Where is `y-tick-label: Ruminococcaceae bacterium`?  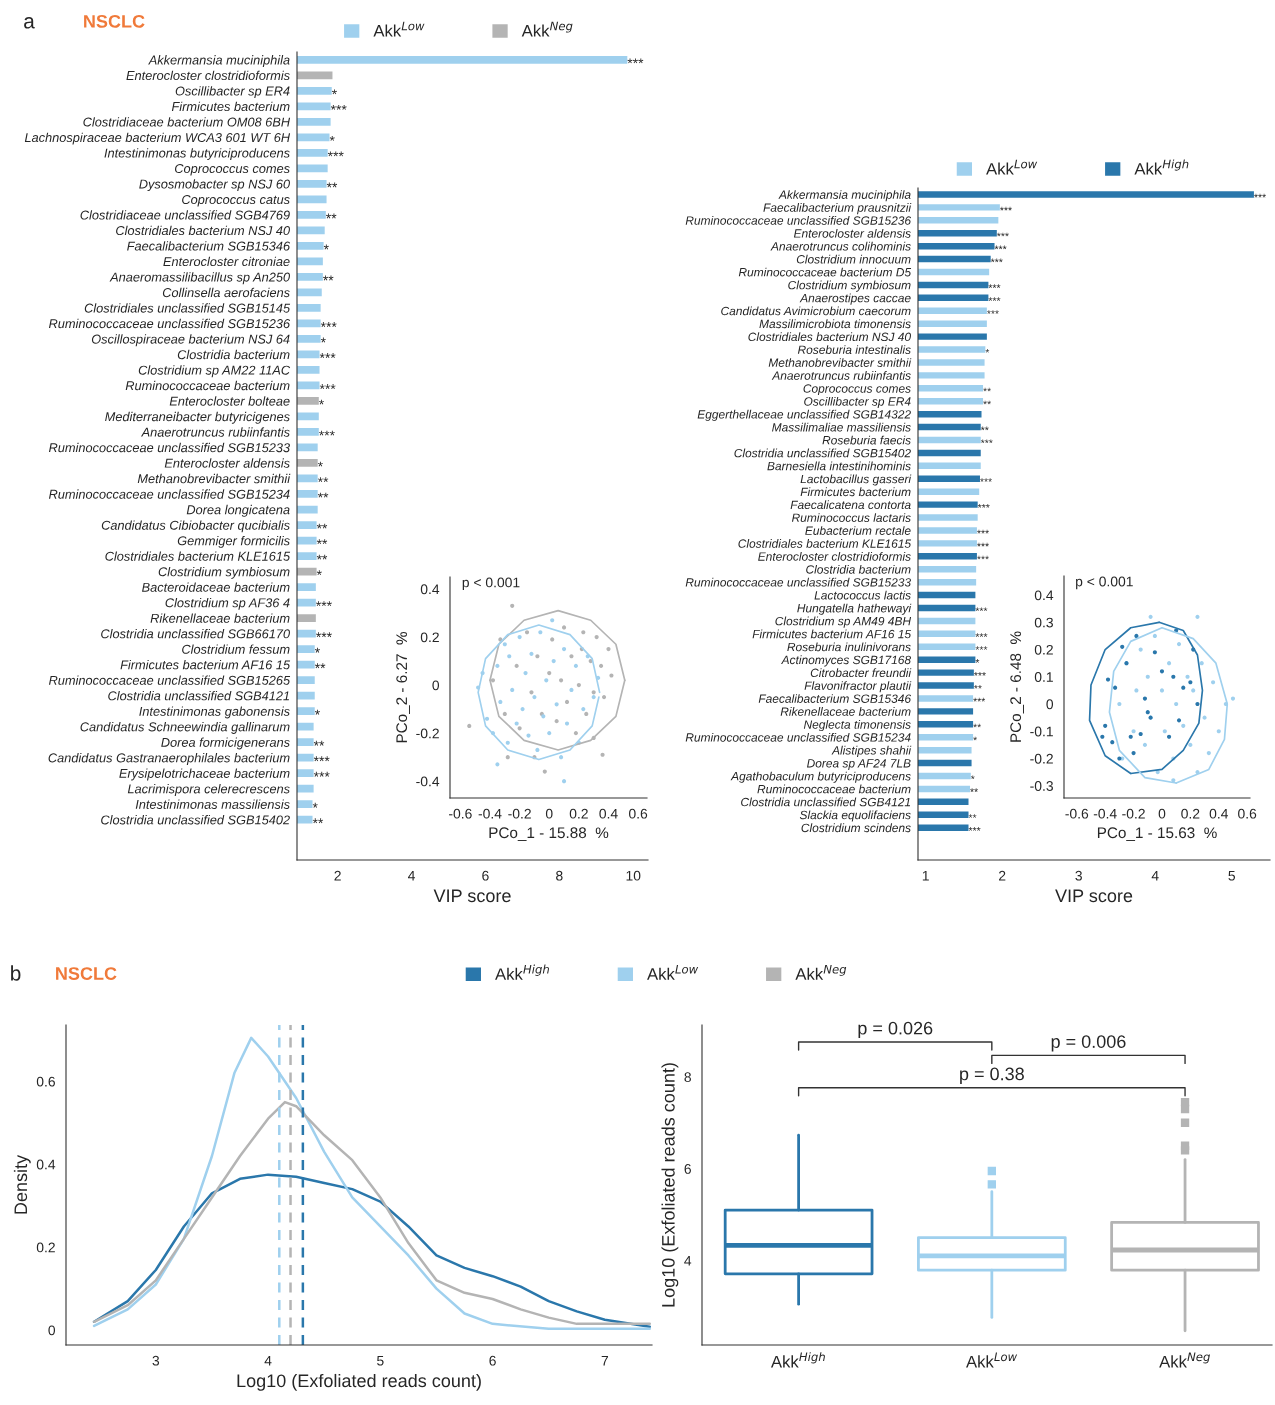 y-tick-label: Ruminococcaceae bacterium is located at coordinates (834, 789).